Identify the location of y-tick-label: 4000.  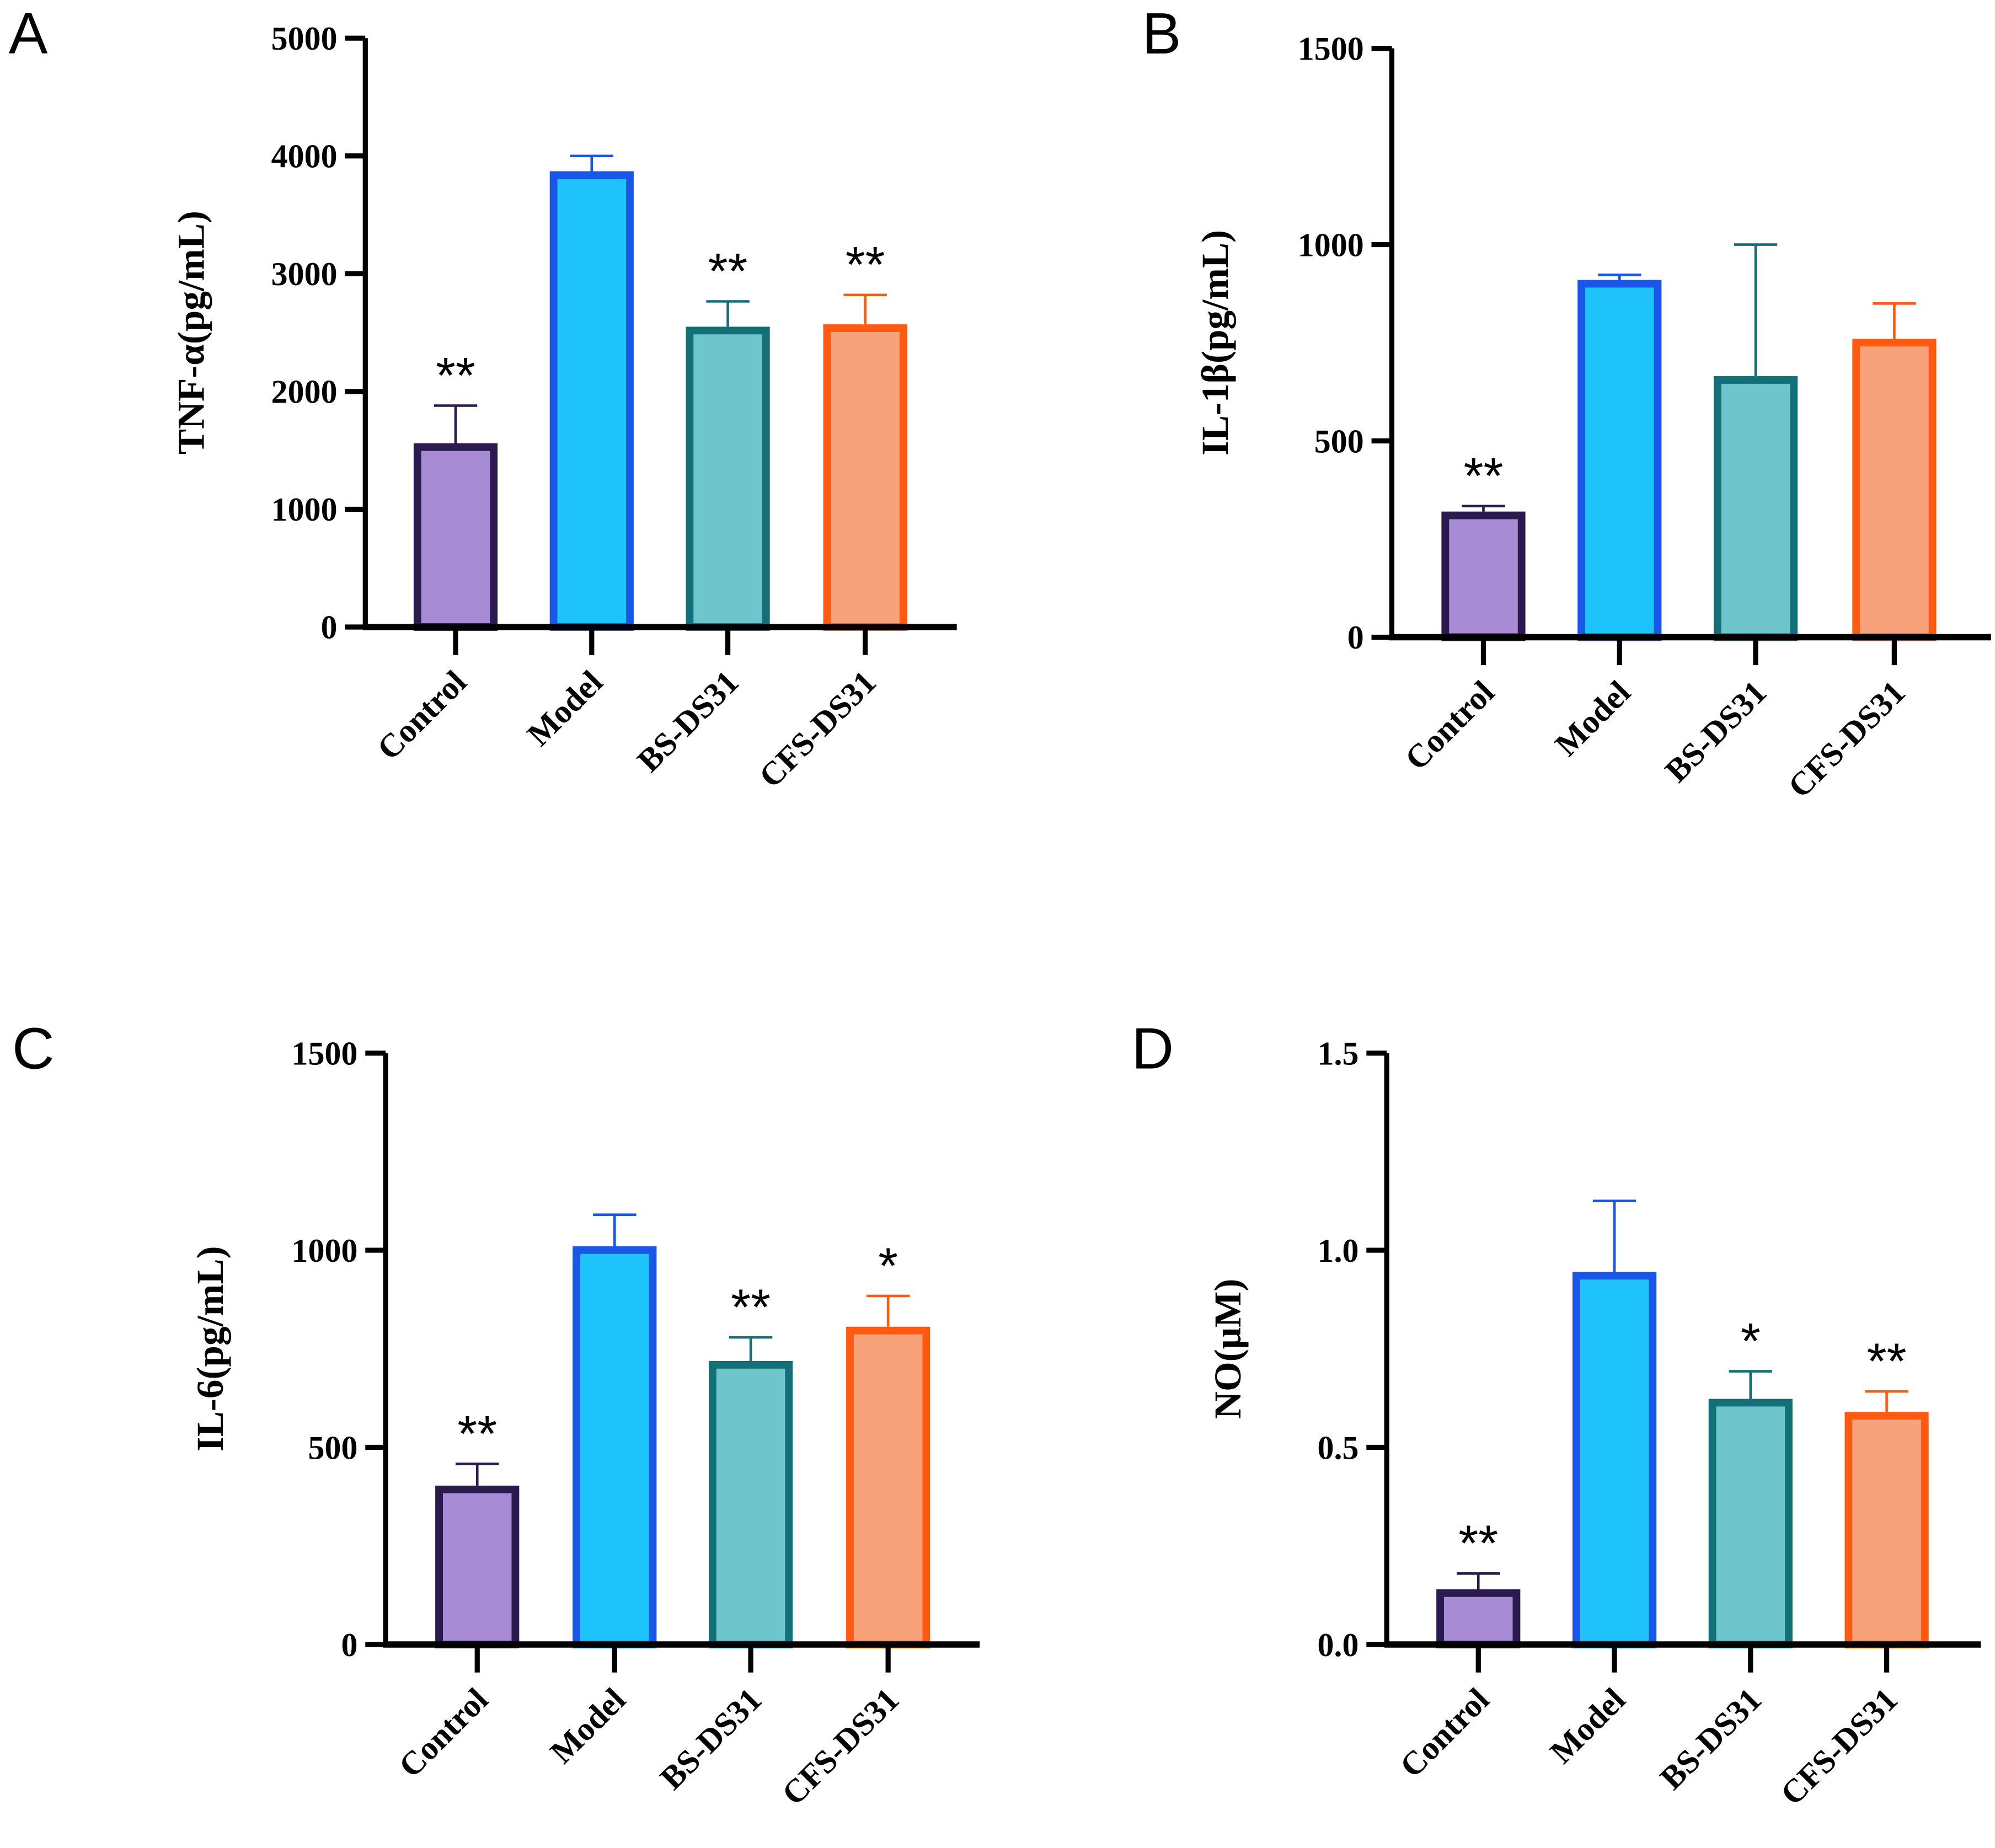
(304, 156).